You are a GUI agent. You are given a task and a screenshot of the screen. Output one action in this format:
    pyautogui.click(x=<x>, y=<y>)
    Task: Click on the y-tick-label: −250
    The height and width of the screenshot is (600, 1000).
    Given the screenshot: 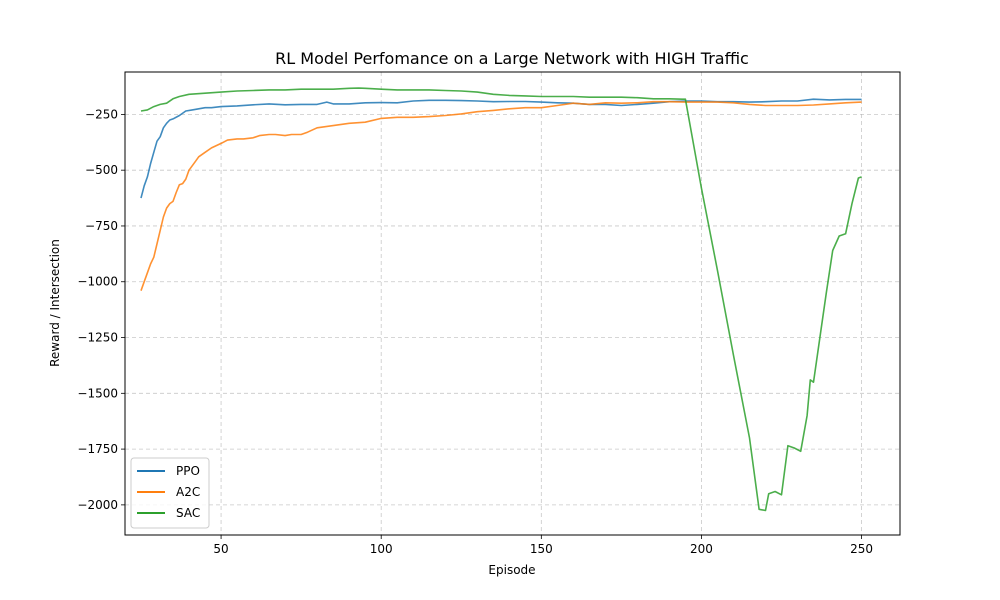 What is the action you would take?
    pyautogui.click(x=101, y=114)
    